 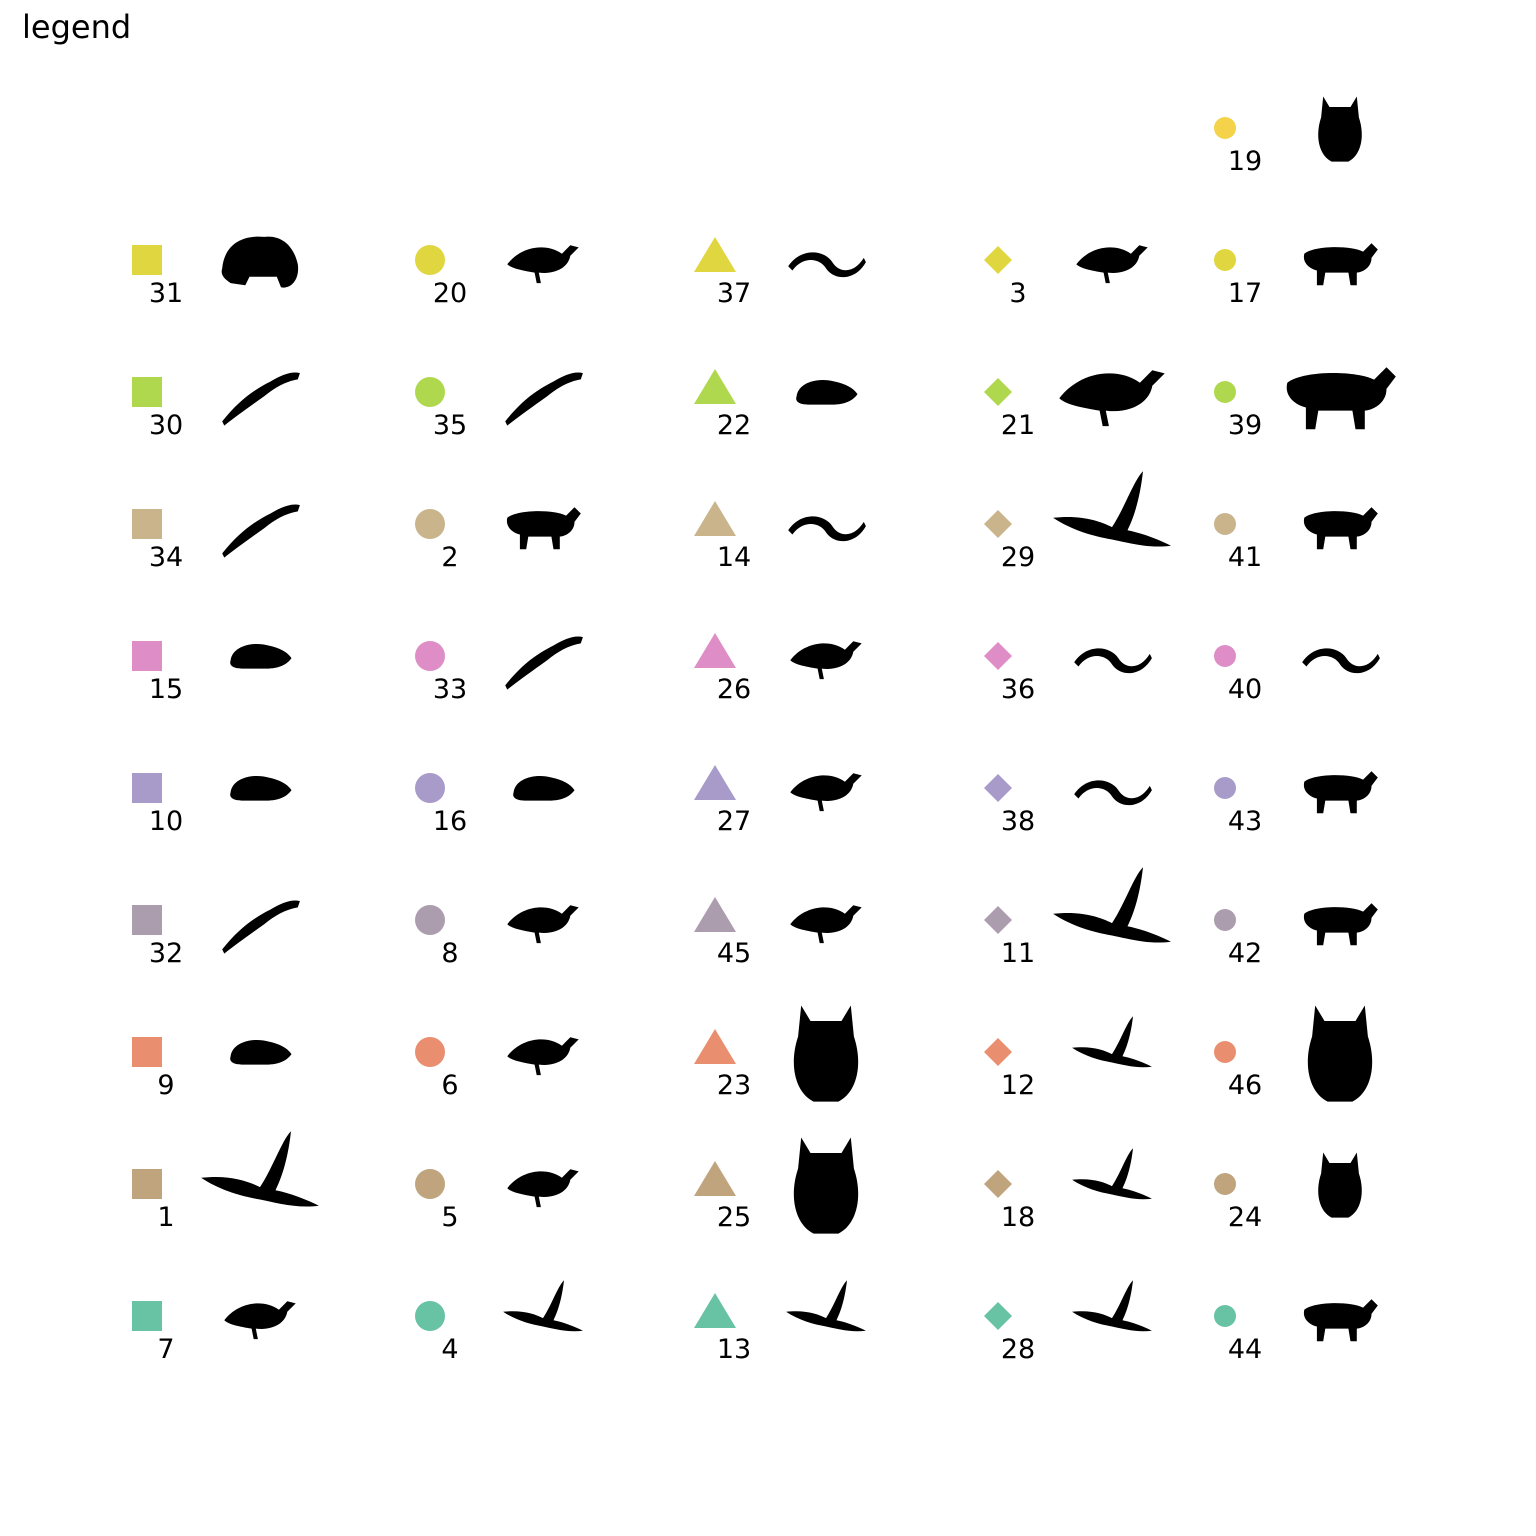 What do you see at coordinates (1245, 293) in the screenshot?
I see `entry-number: 17` at bounding box center [1245, 293].